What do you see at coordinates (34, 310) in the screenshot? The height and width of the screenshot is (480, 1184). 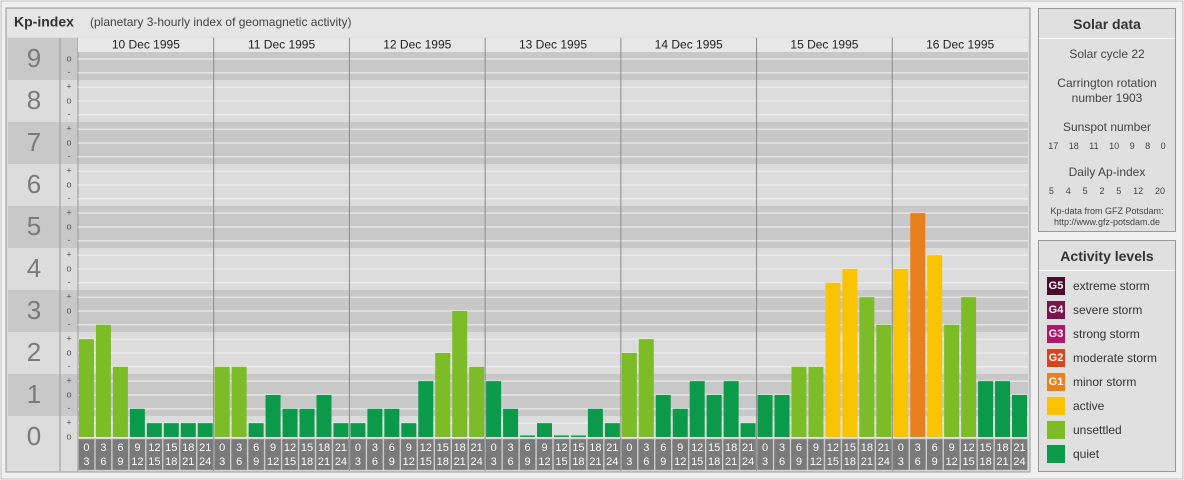 I see `y-tick-label: 3` at bounding box center [34, 310].